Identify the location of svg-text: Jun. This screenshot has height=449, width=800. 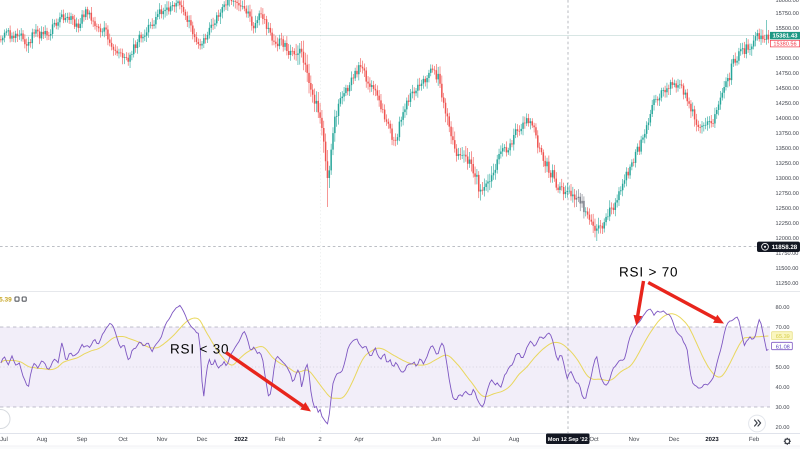
(436, 439).